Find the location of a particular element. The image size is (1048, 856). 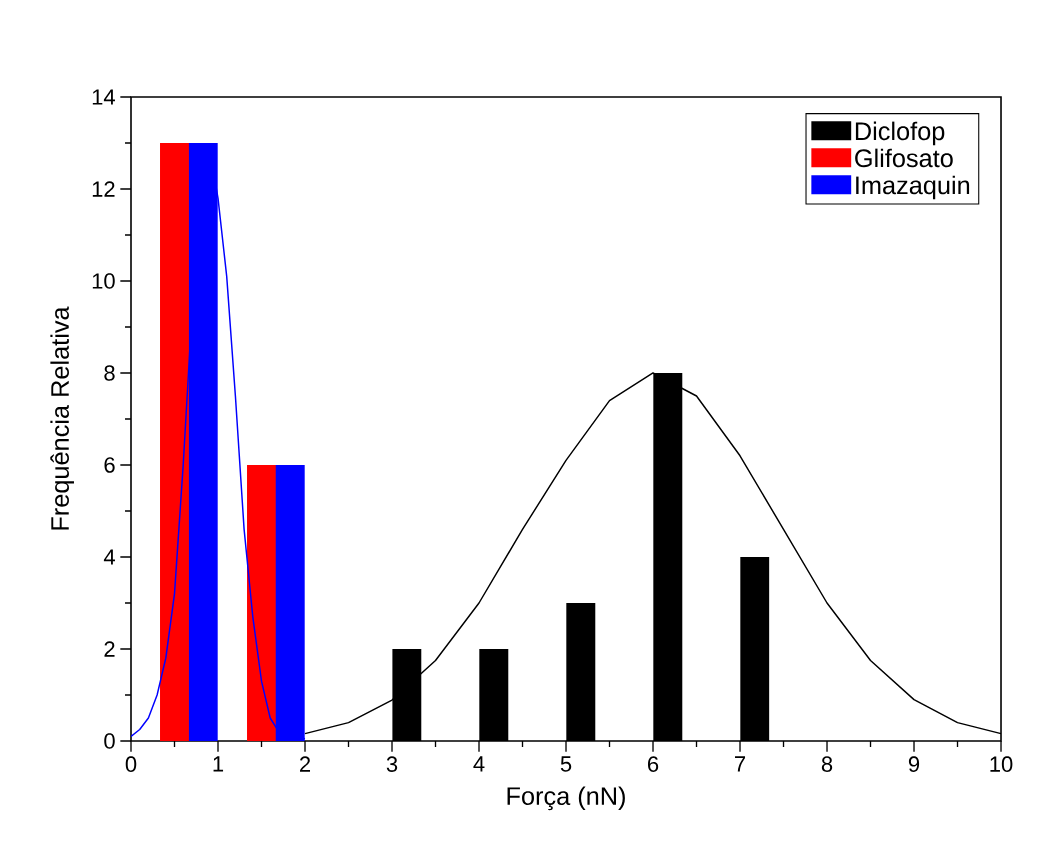

y-tick-label: 10 is located at coordinates (103, 281).